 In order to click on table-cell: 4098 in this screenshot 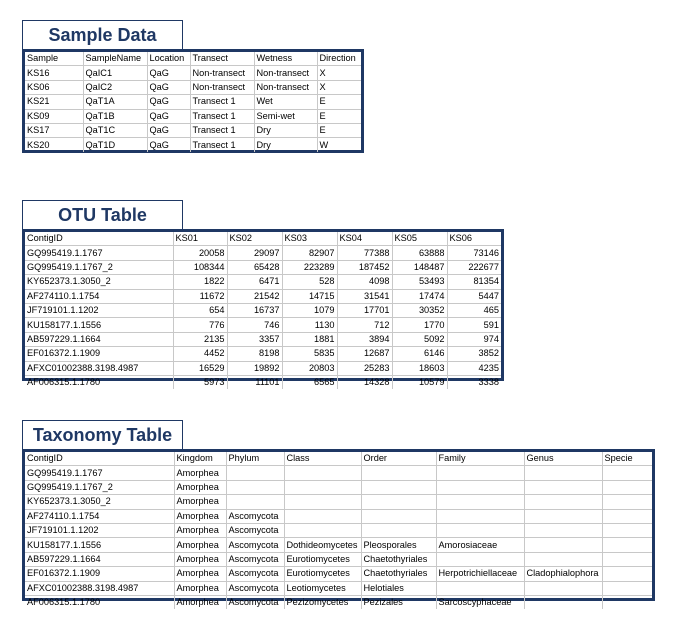, I will do `click(364, 282)`.